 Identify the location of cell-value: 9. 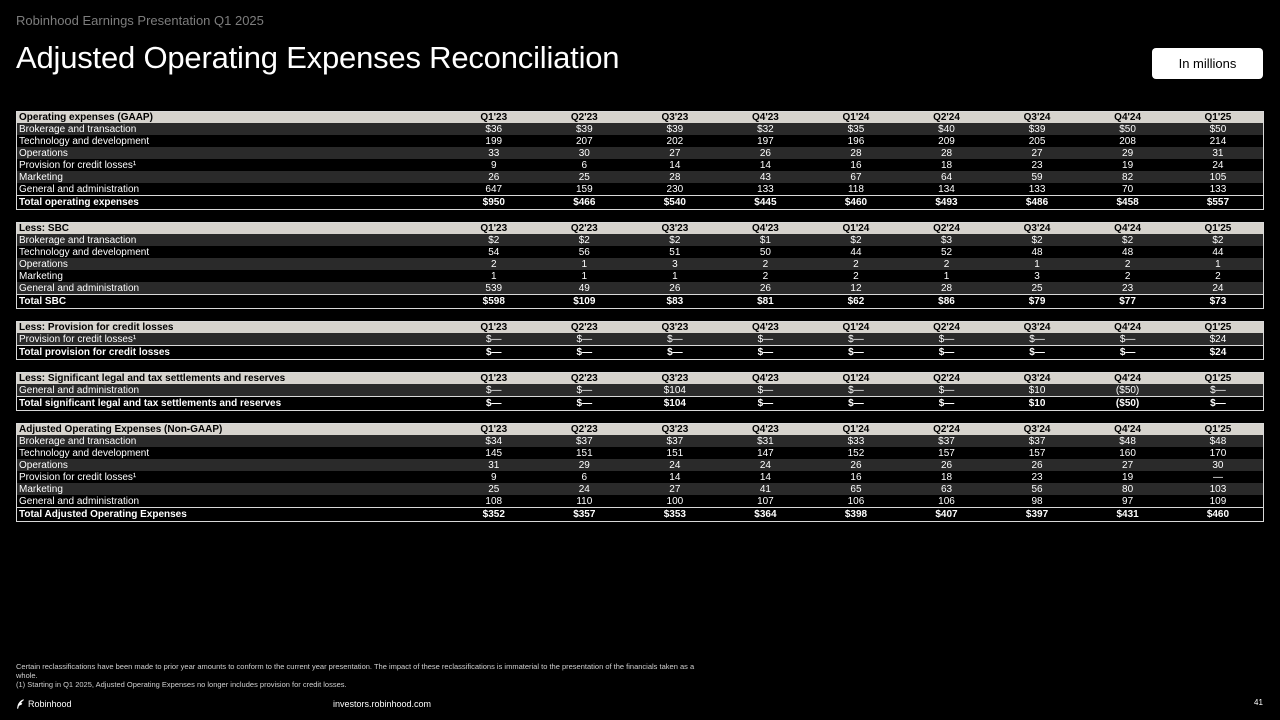
(494, 477).